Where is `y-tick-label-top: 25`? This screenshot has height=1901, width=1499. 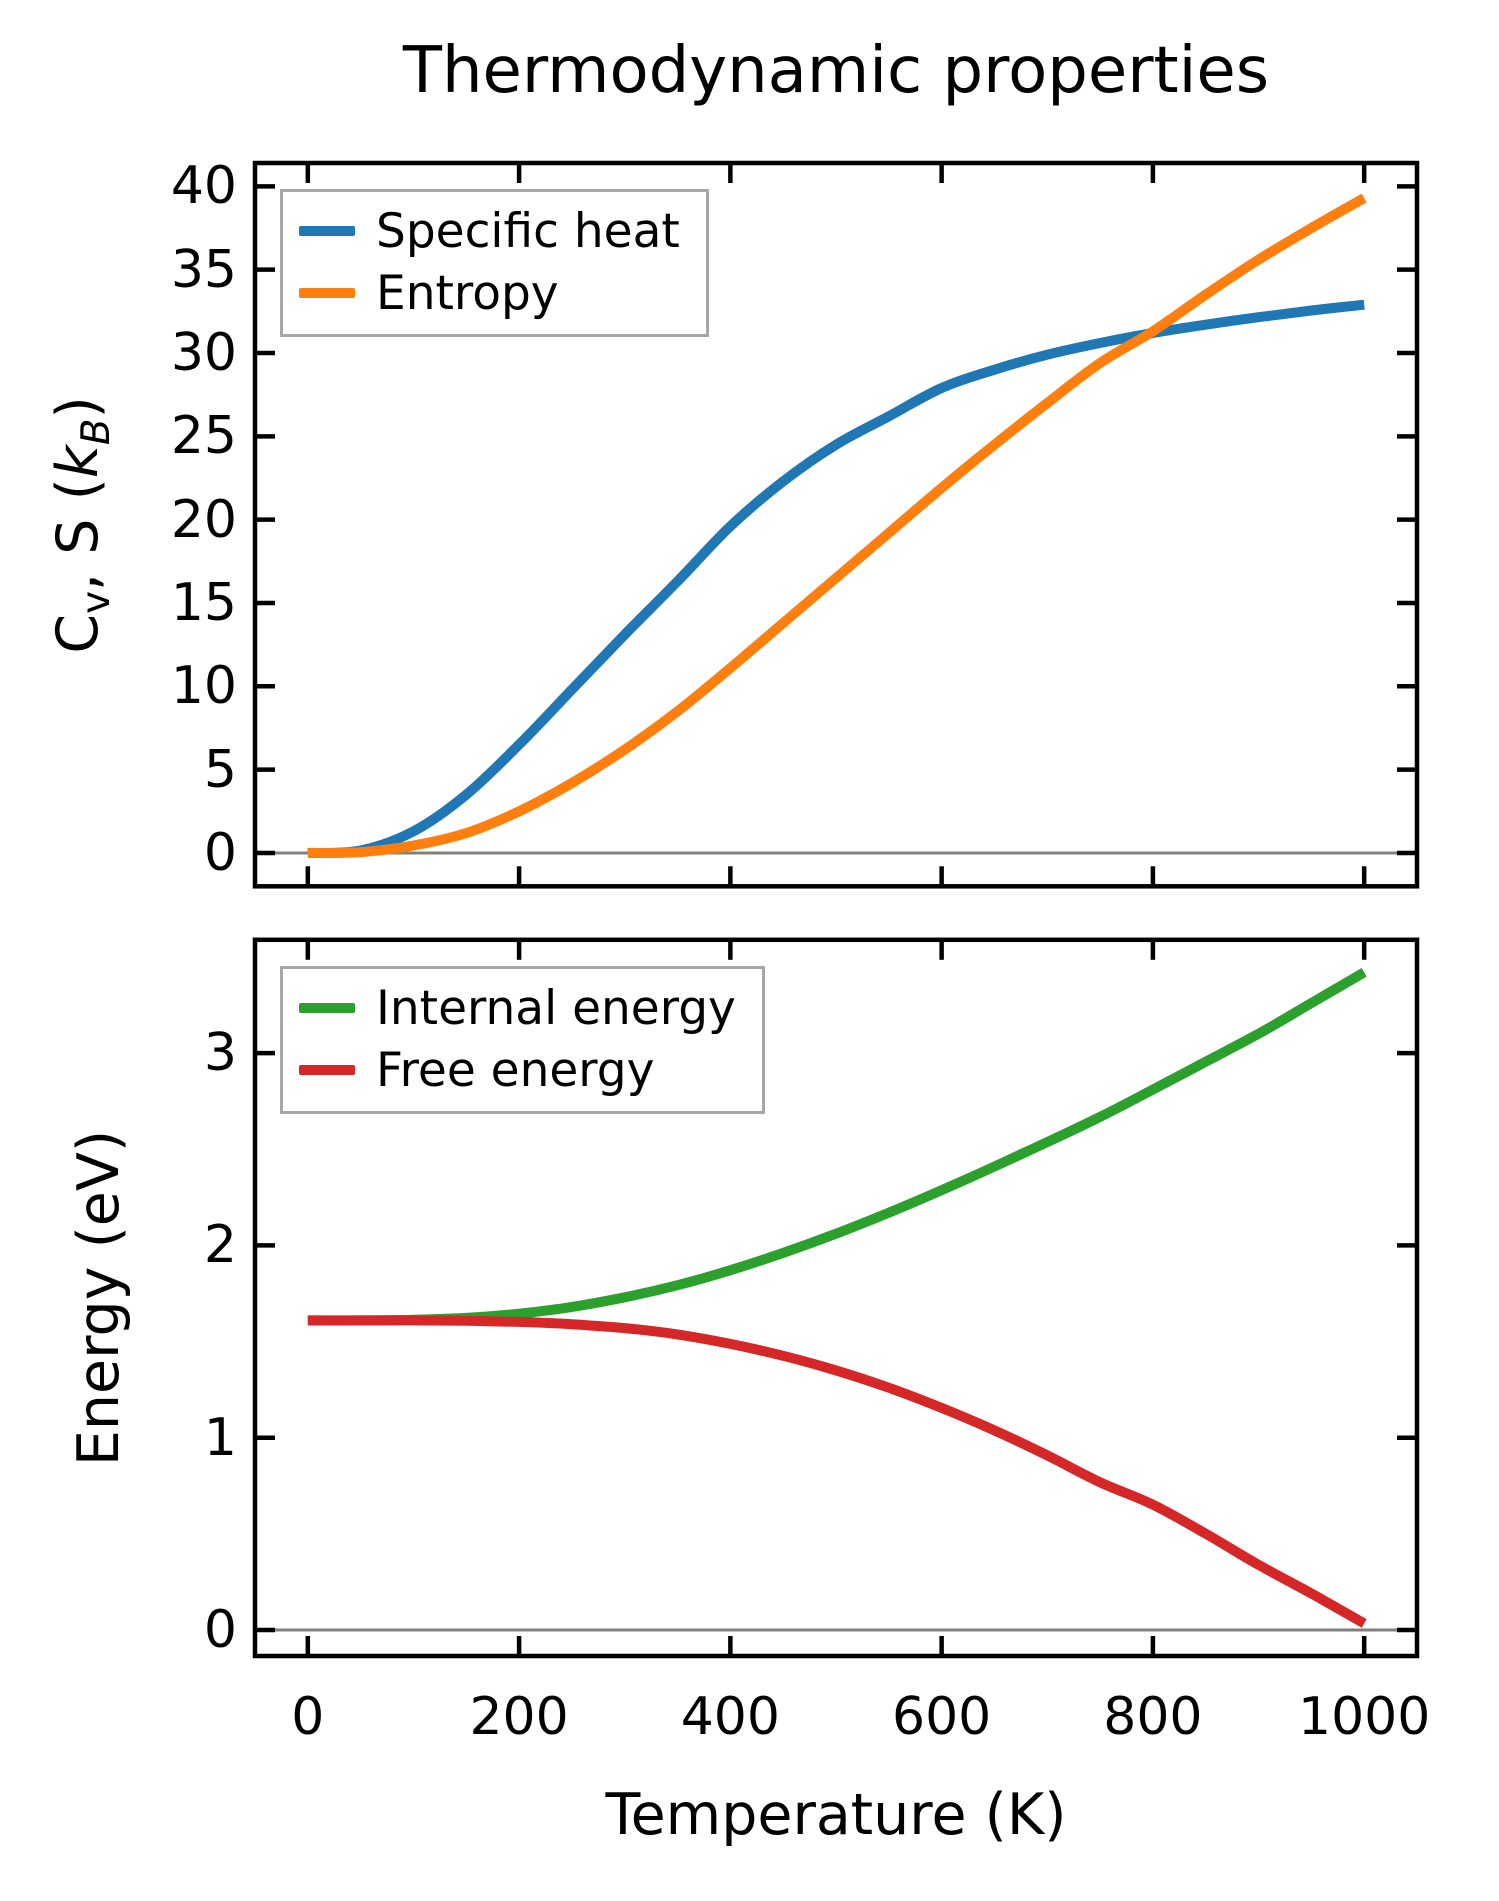 y-tick-label-top: 25 is located at coordinates (203, 436).